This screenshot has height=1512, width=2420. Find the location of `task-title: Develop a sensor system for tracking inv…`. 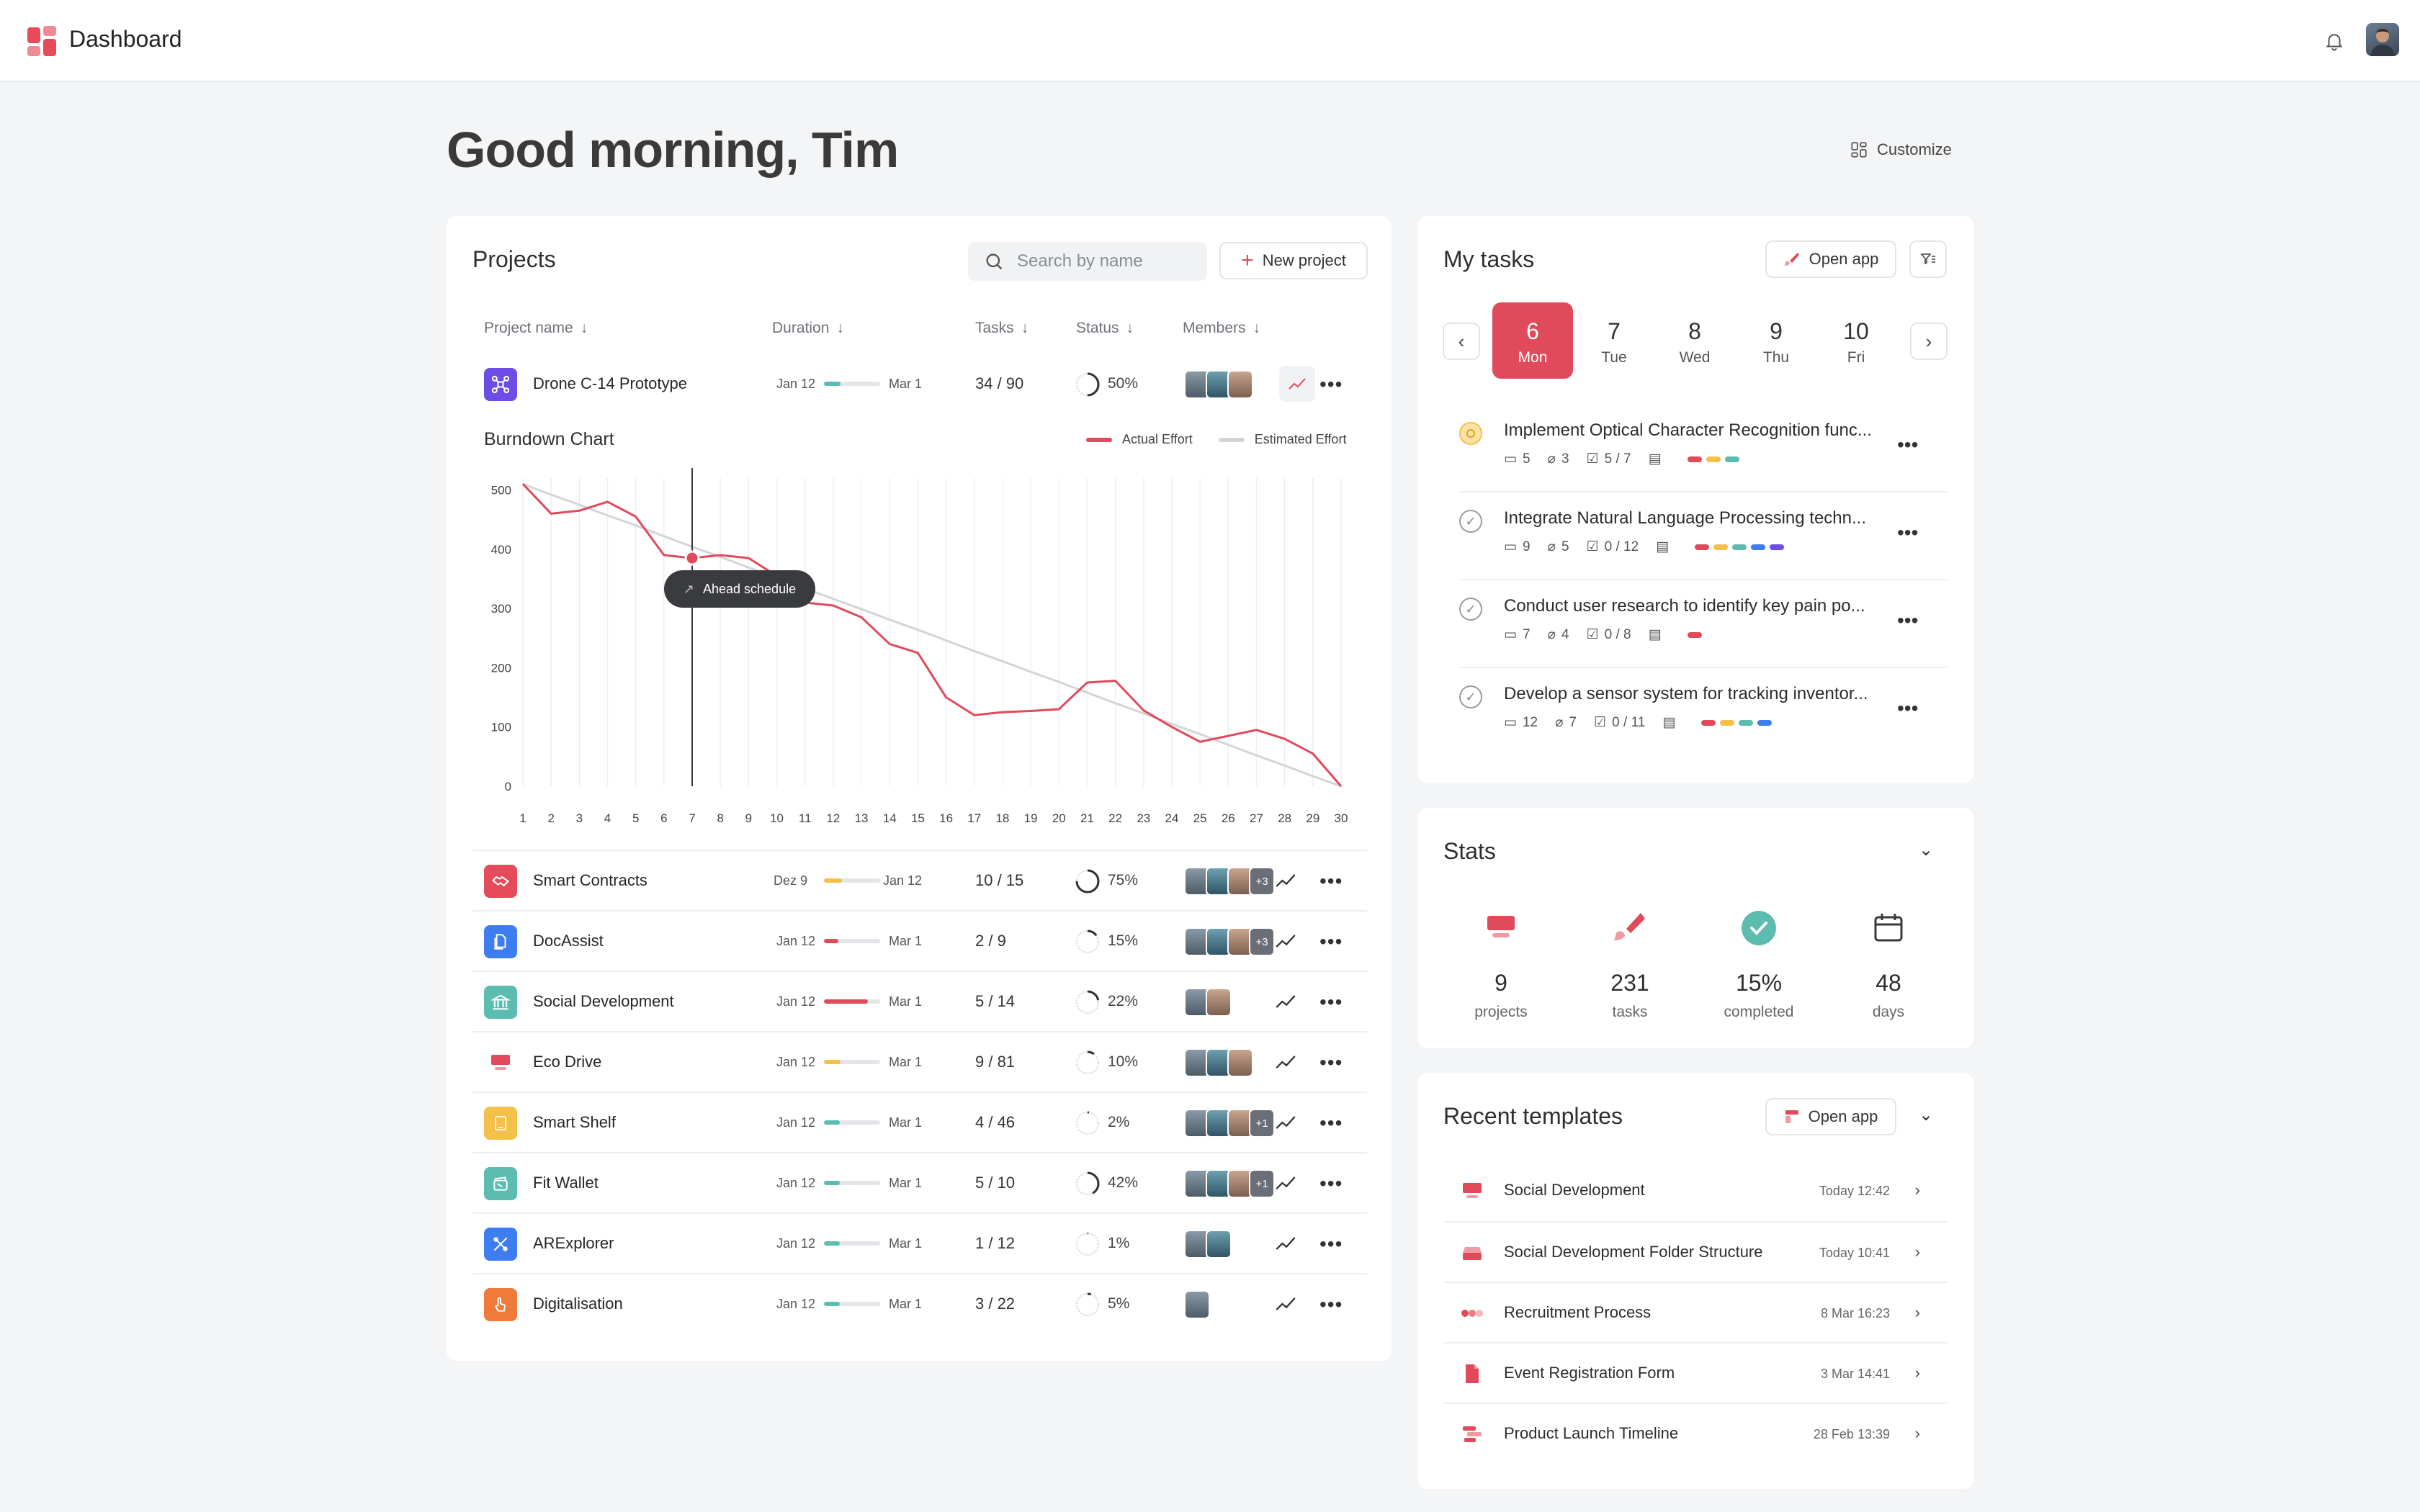

task-title: Develop a sensor system for tracking inv… is located at coordinates (1686, 693).